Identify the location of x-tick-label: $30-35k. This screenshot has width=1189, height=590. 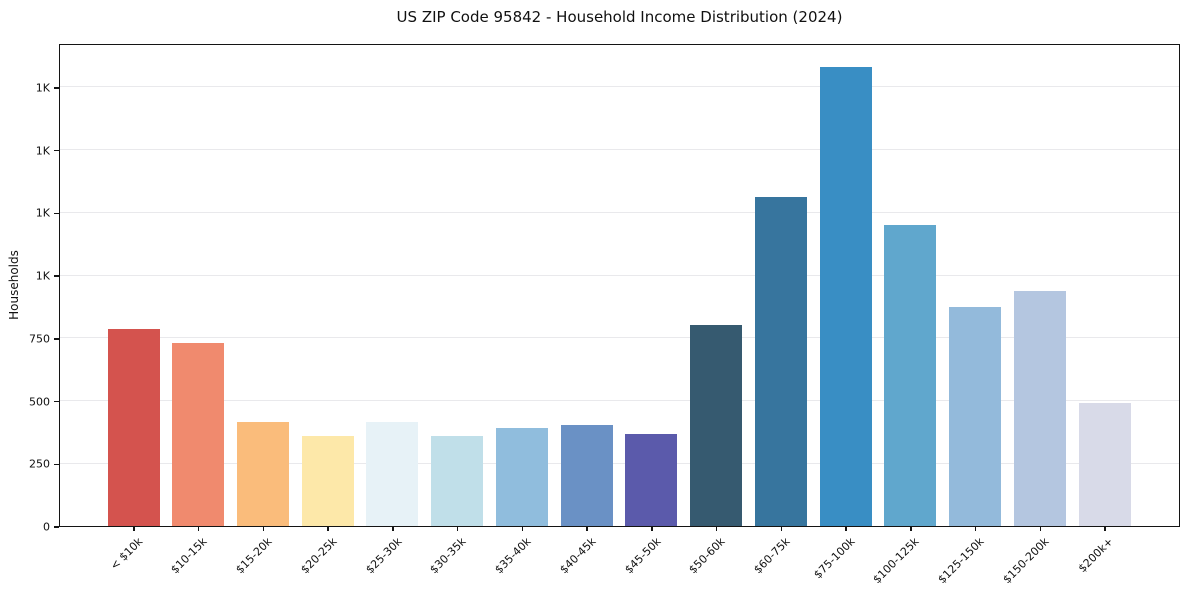
(448, 556).